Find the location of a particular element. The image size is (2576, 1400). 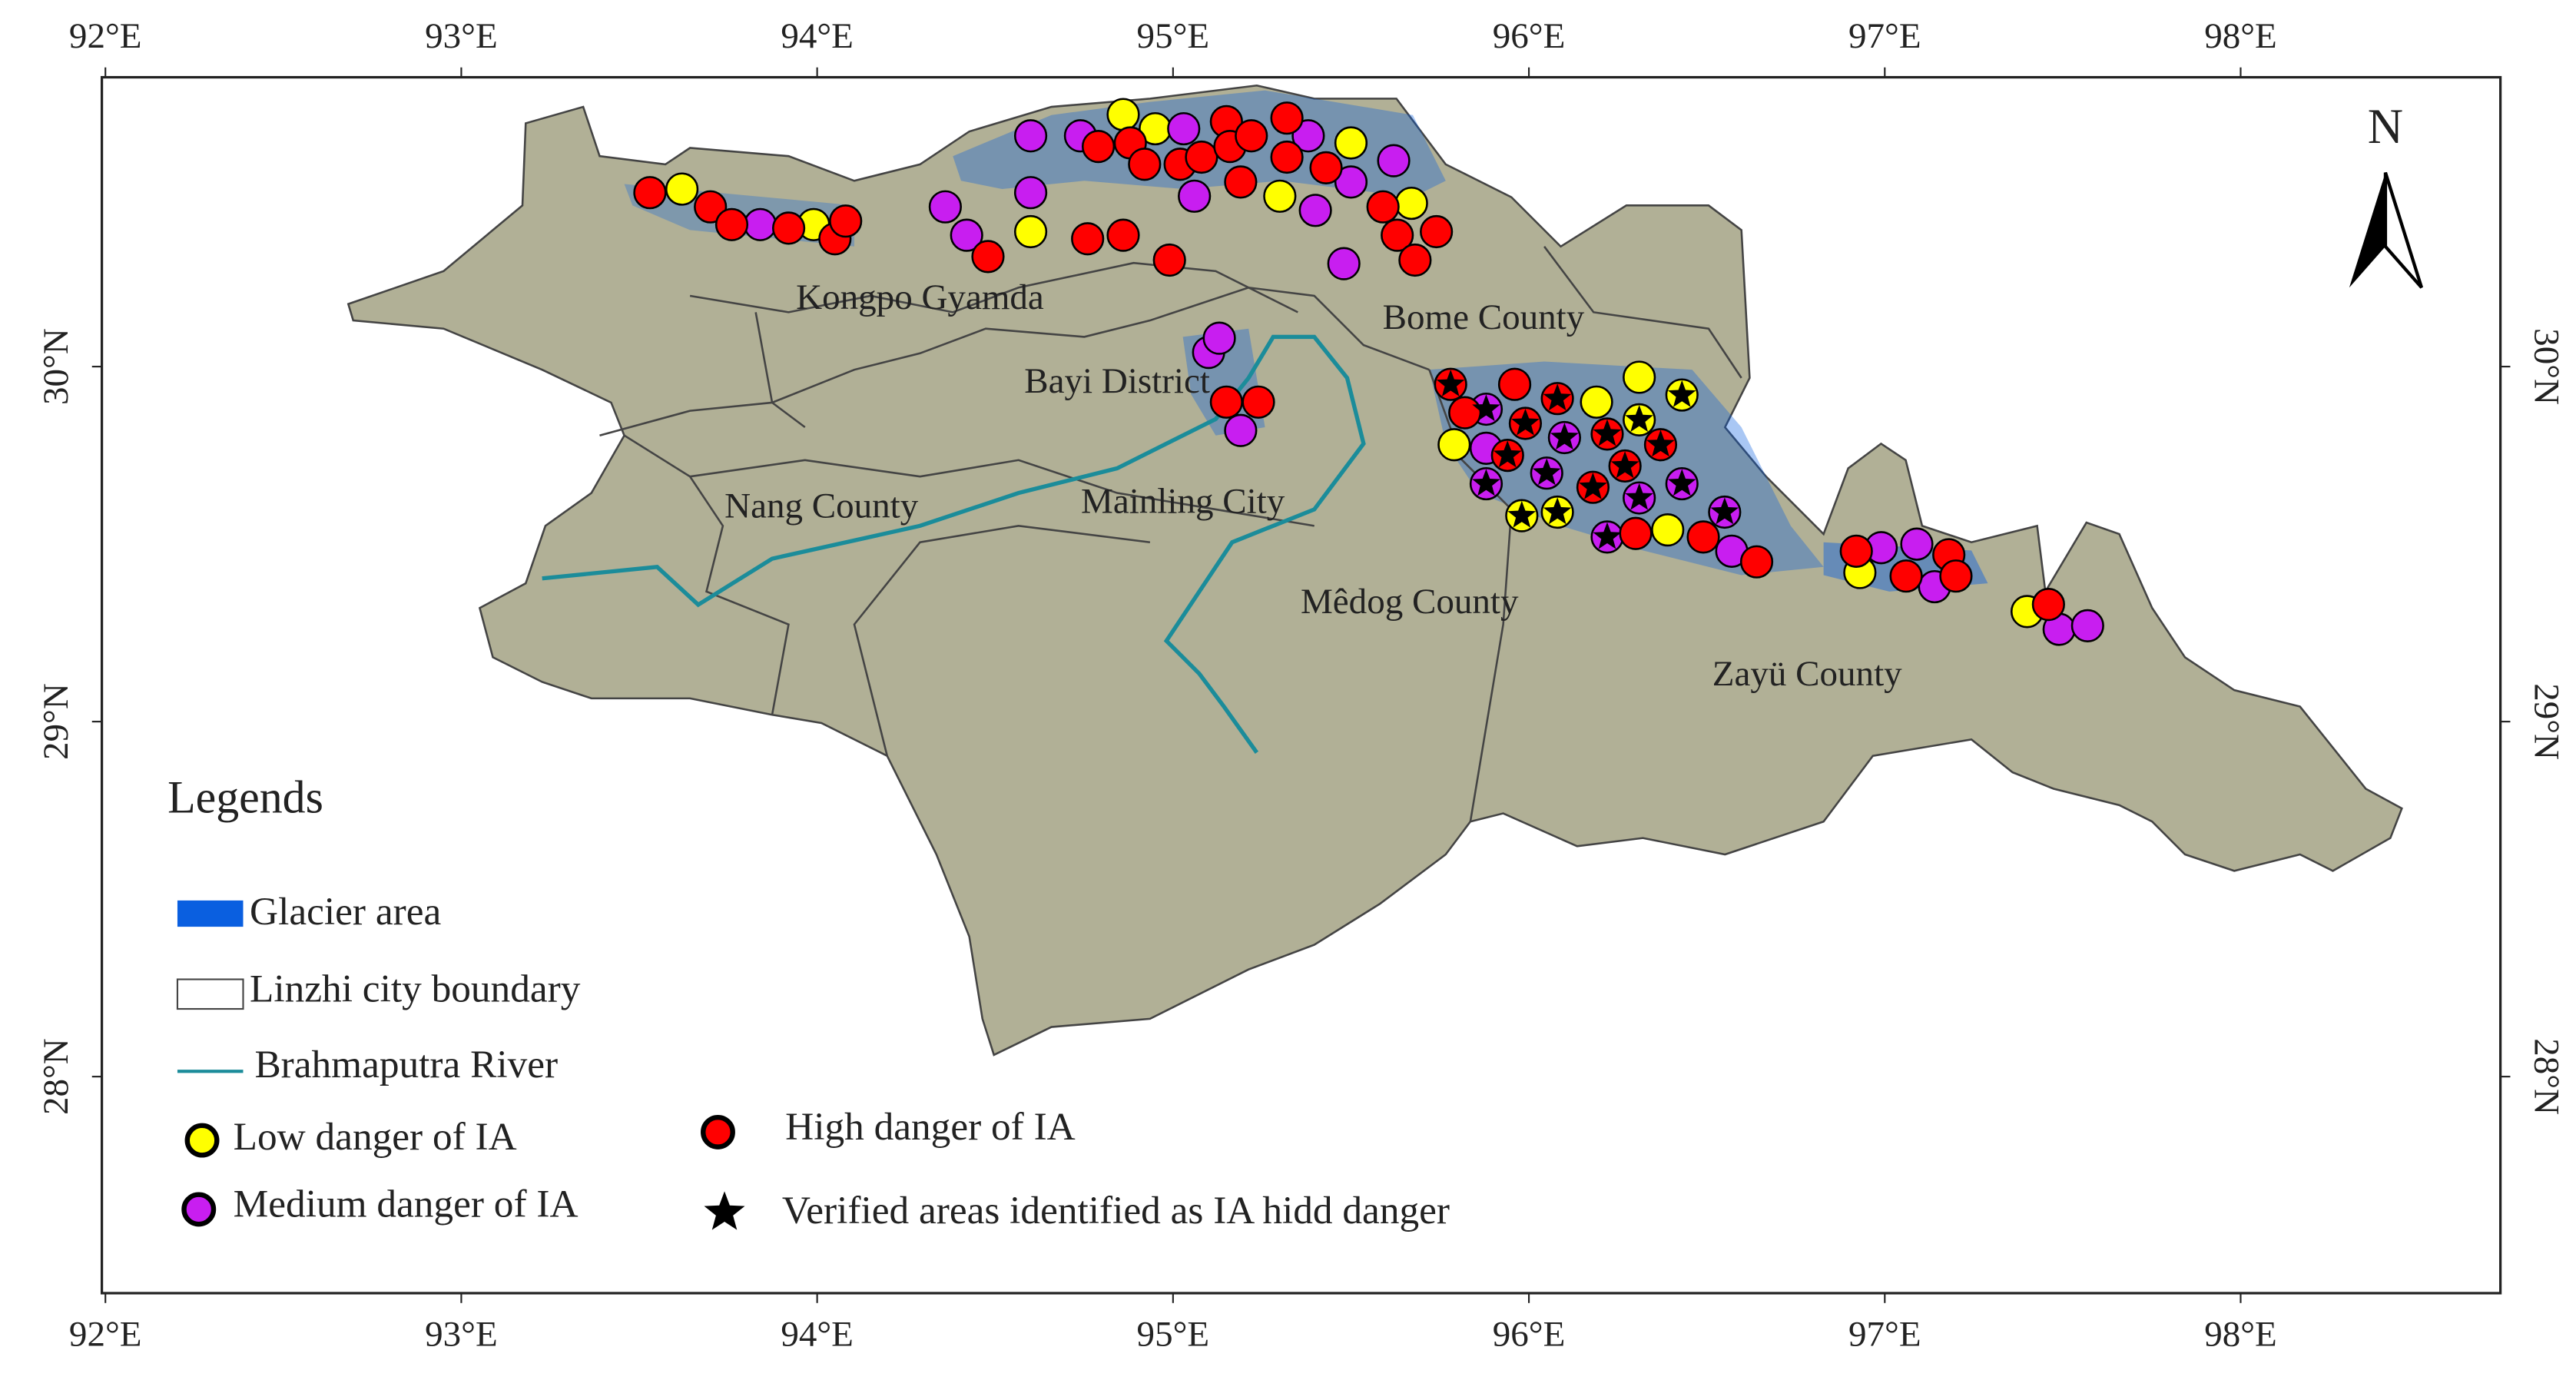

x-tick-label: 94°E is located at coordinates (817, 36).